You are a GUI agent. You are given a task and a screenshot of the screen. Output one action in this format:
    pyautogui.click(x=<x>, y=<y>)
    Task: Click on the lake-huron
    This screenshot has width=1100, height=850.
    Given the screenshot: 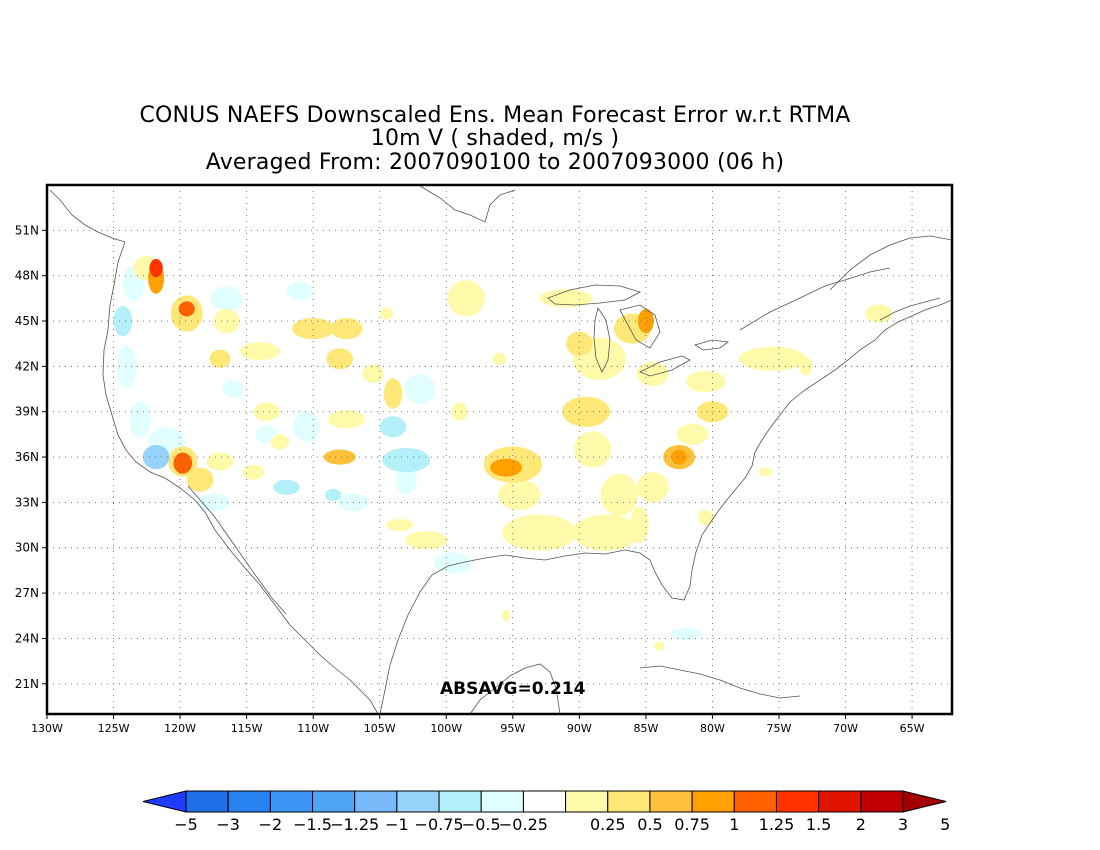 What is the action you would take?
    pyautogui.click(x=640, y=326)
    